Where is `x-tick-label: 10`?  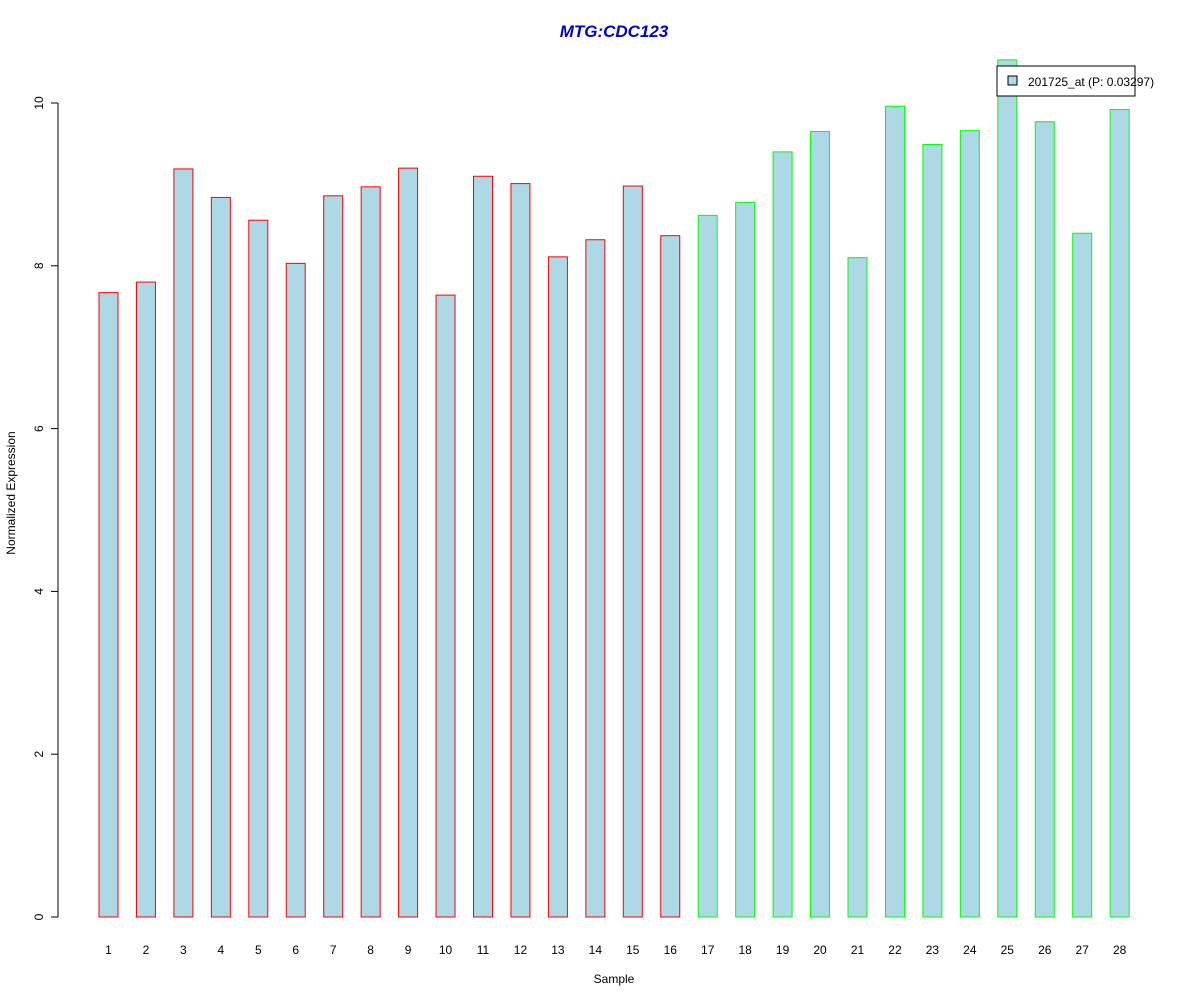 x-tick-label: 10 is located at coordinates (446, 950).